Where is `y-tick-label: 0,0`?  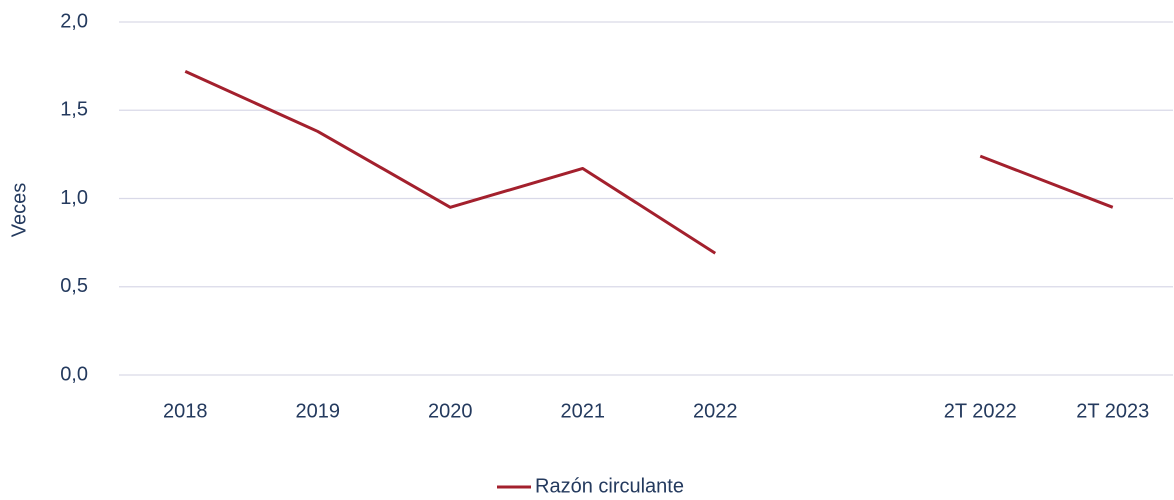
y-tick-label: 0,0 is located at coordinates (74, 374).